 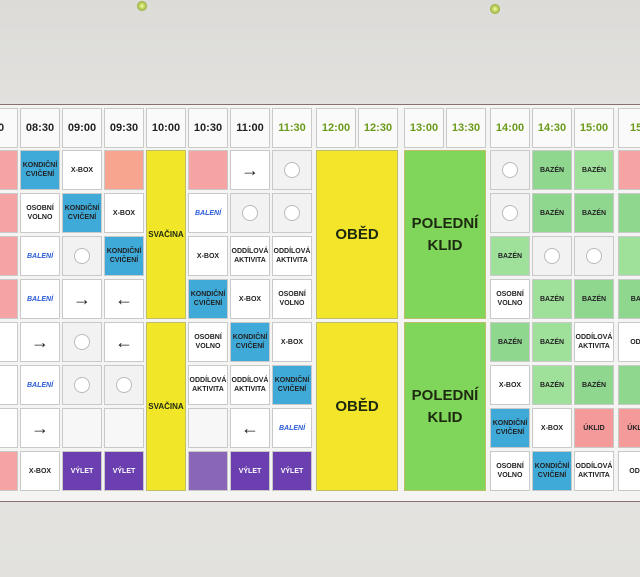 What do you see at coordinates (629, 342) in the screenshot?
I see `card: ODD` at bounding box center [629, 342].